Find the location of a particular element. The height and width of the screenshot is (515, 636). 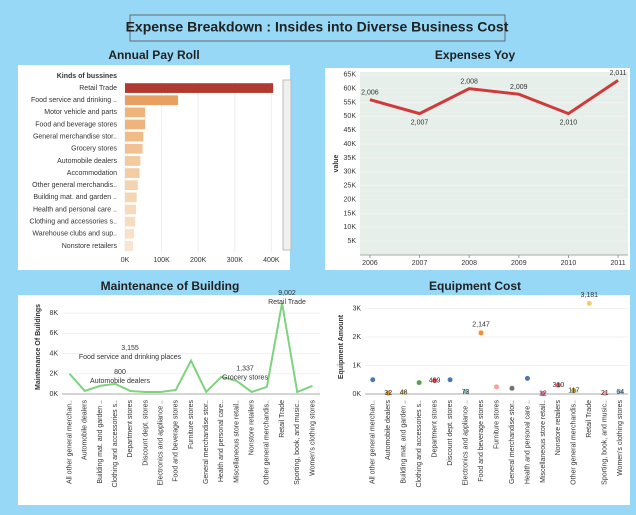

y-tick-label: 40K is located at coordinates (350, 144).